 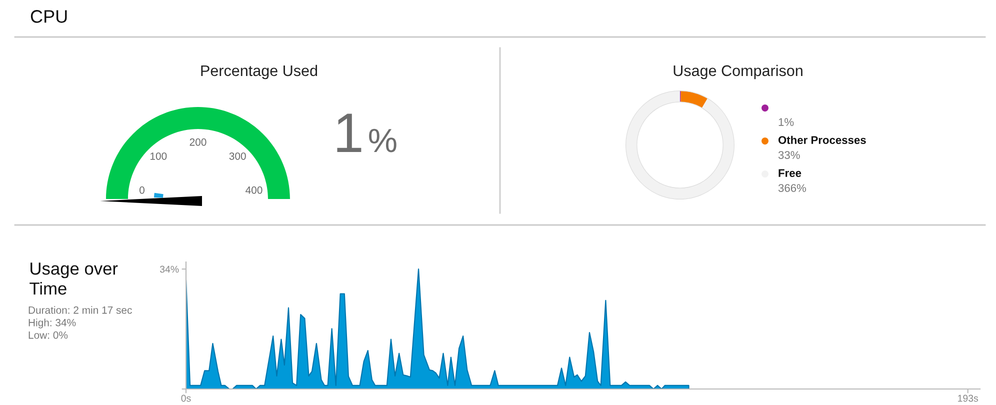 What do you see at coordinates (792, 188) in the screenshot?
I see `text: 366%` at bounding box center [792, 188].